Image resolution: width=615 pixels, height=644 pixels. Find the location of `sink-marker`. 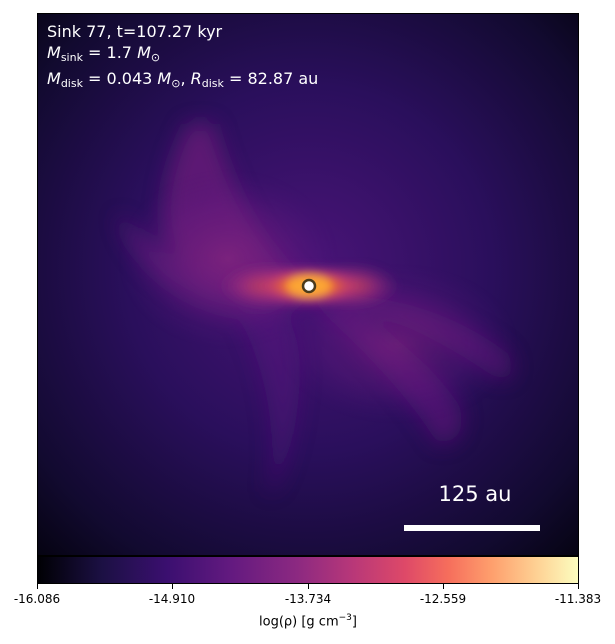

sink-marker is located at coordinates (309, 286).